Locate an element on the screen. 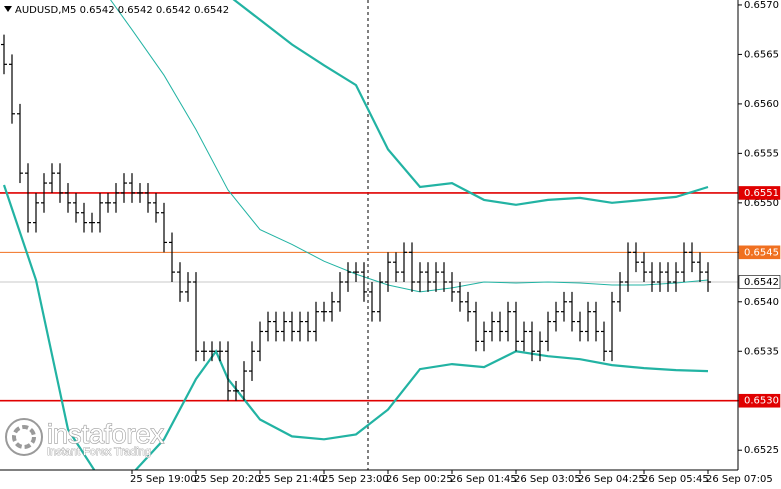 This screenshot has height=489, width=781. logo-name: instaforex is located at coordinates (106, 434).